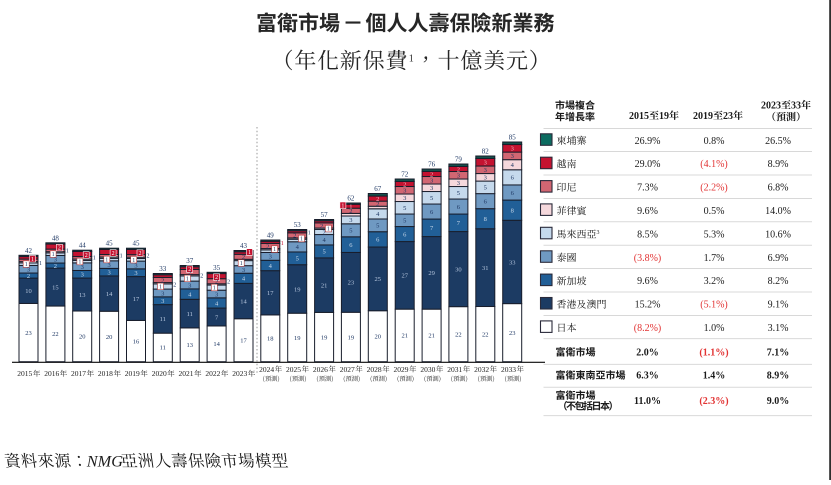  I want to click on svg-text: 42, so click(29, 251).